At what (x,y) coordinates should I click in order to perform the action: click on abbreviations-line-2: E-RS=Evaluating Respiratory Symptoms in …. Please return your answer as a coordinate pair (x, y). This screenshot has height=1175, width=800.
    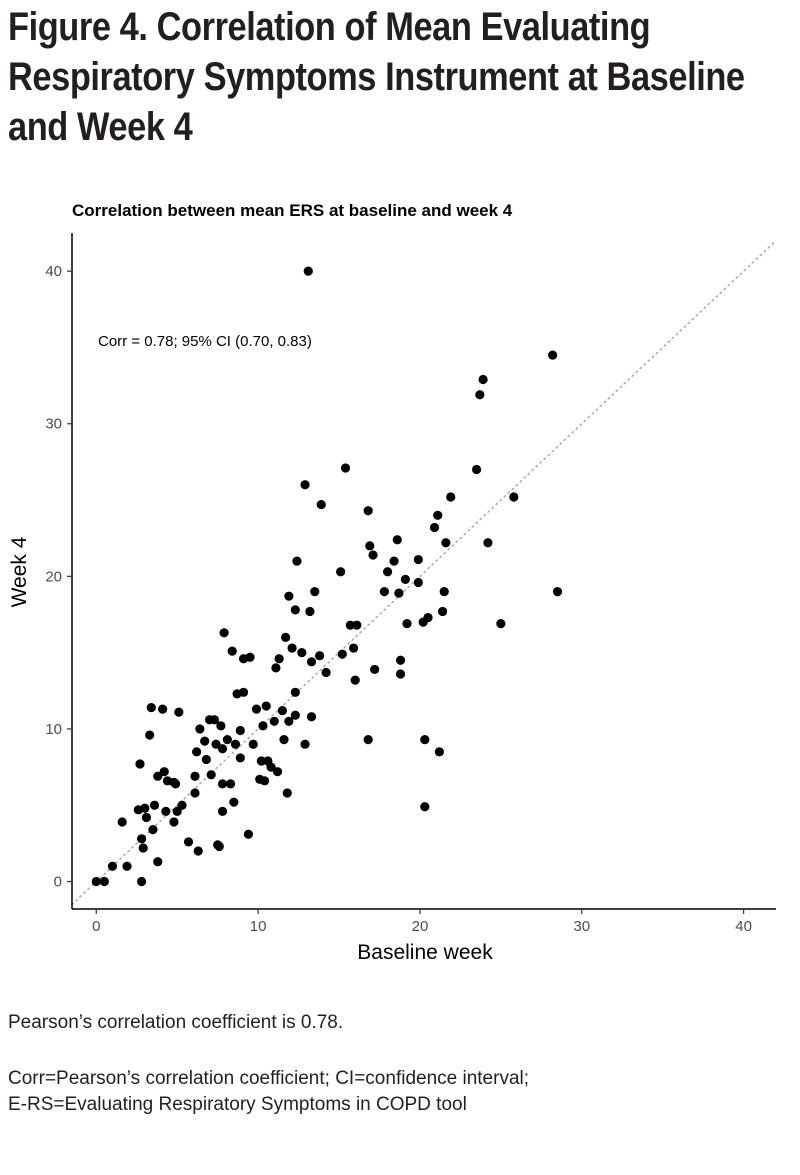
    Looking at the image, I should click on (237, 1104).